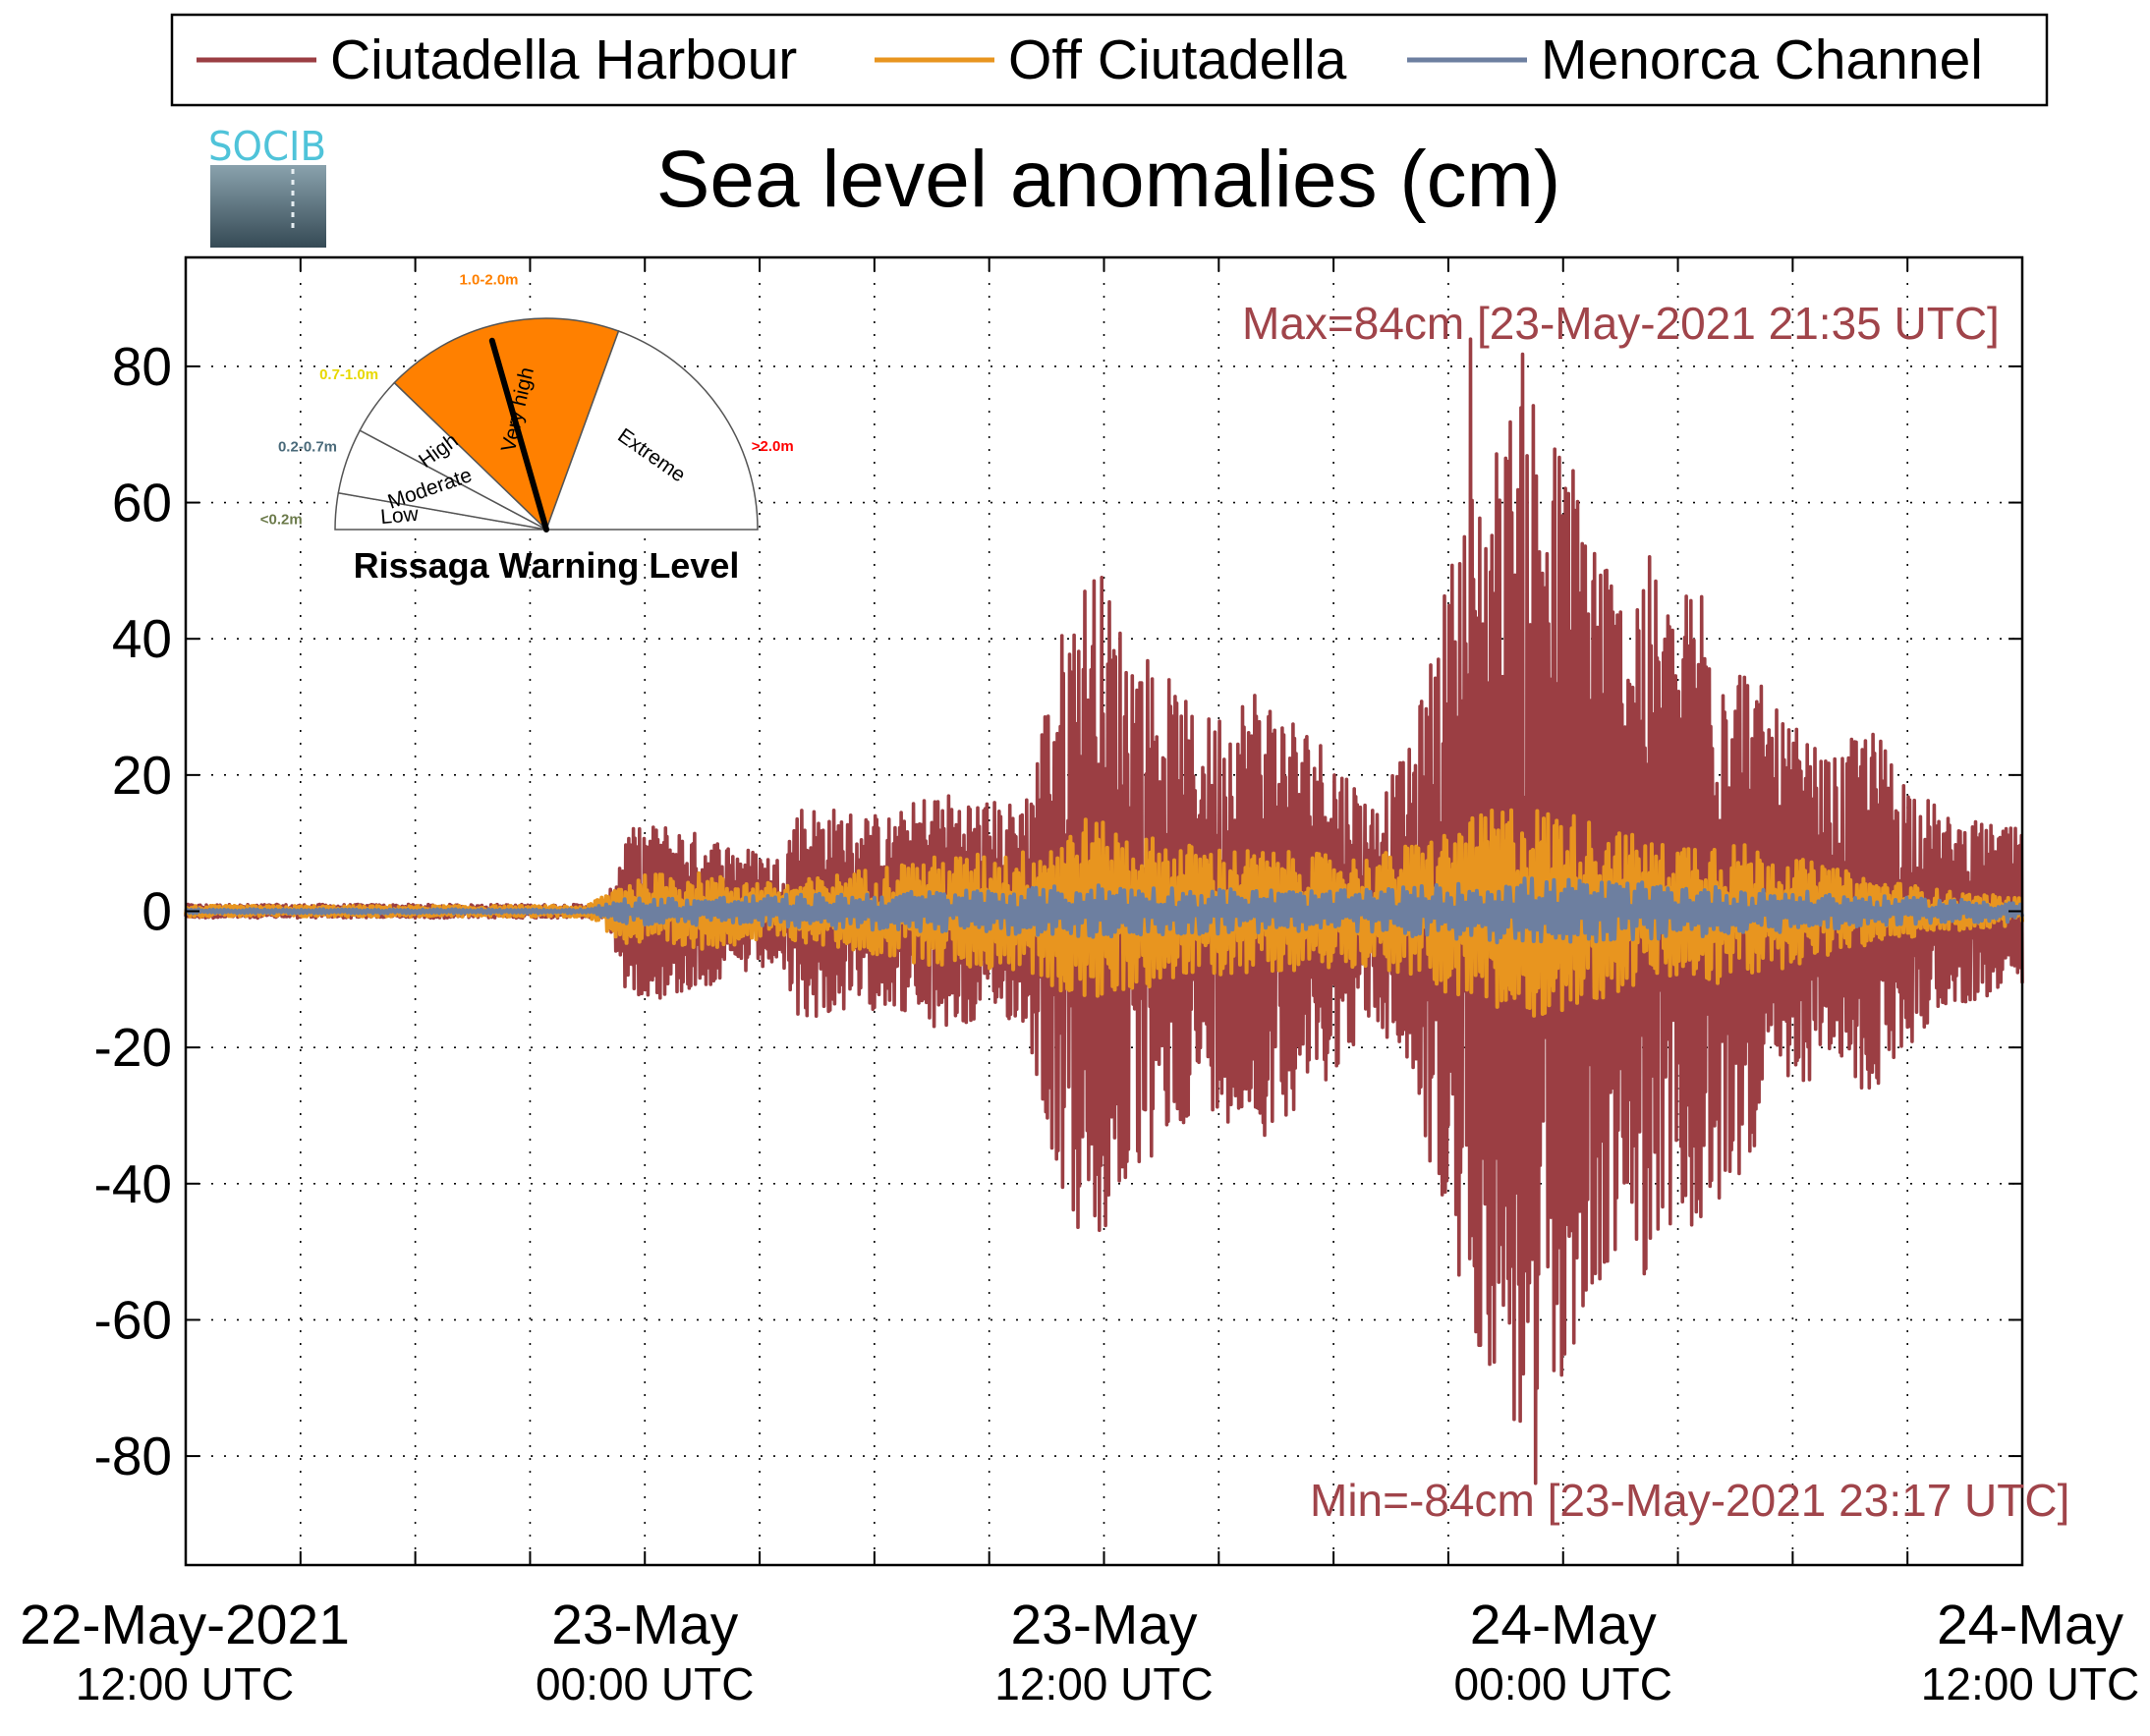  What do you see at coordinates (133, 1183) in the screenshot?
I see `y-tick-label: -40` at bounding box center [133, 1183].